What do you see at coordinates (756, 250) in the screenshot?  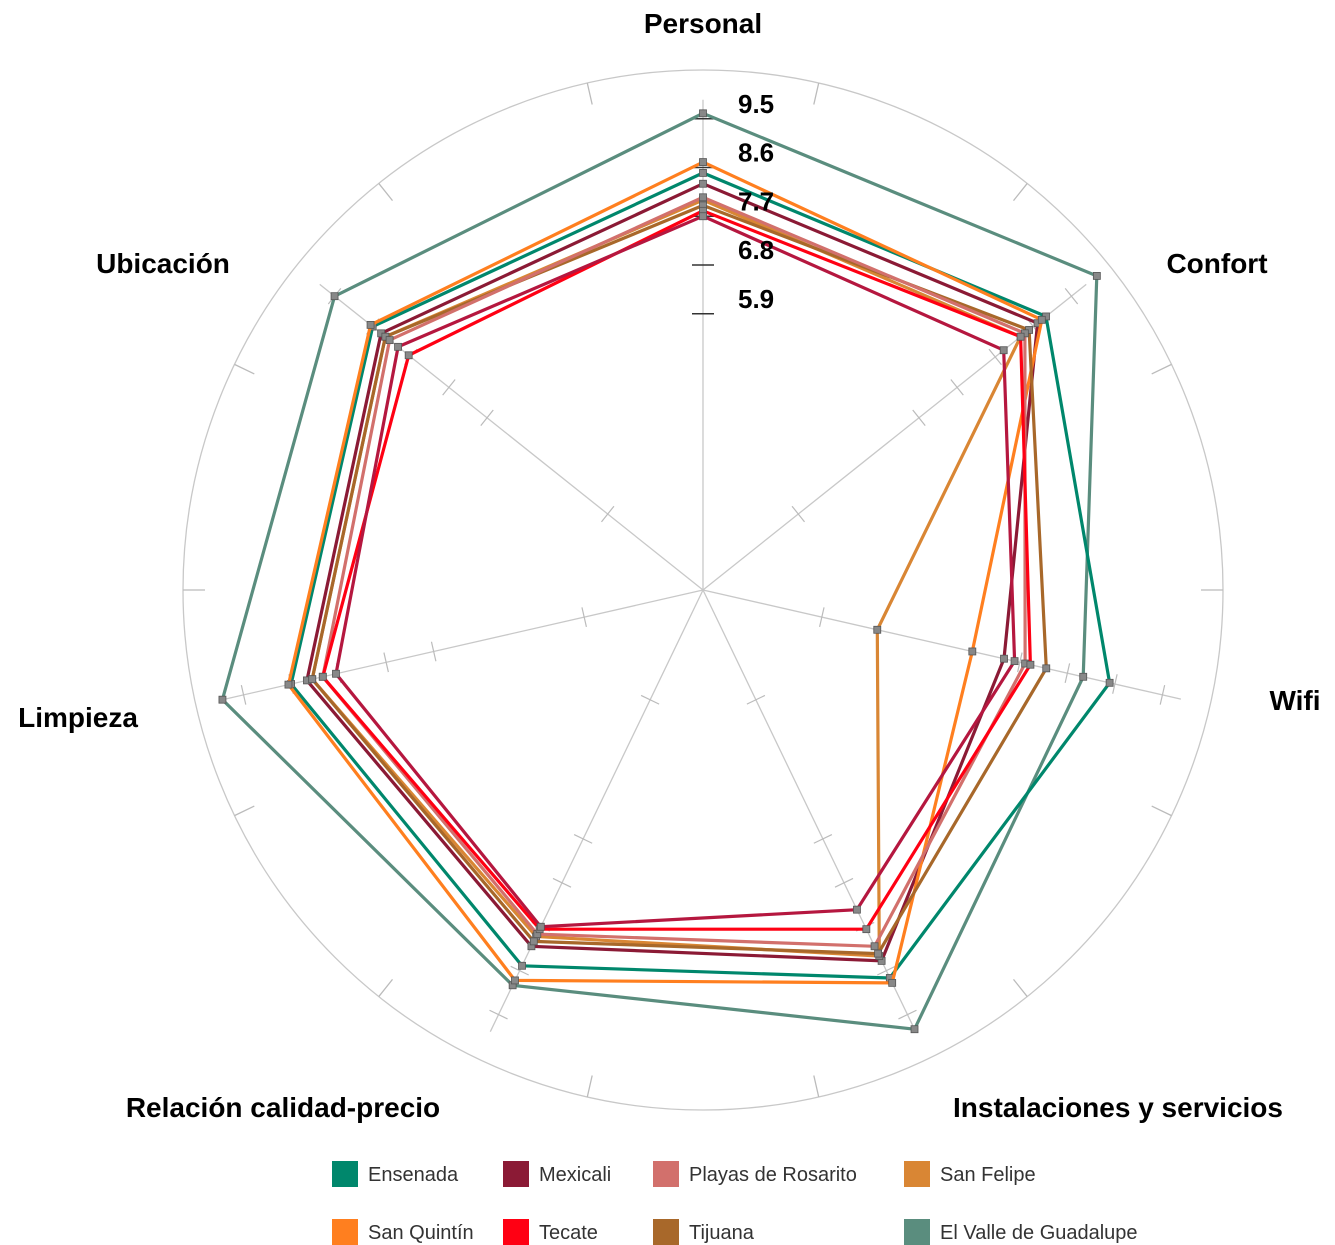 I see `tick-label: 6.8` at bounding box center [756, 250].